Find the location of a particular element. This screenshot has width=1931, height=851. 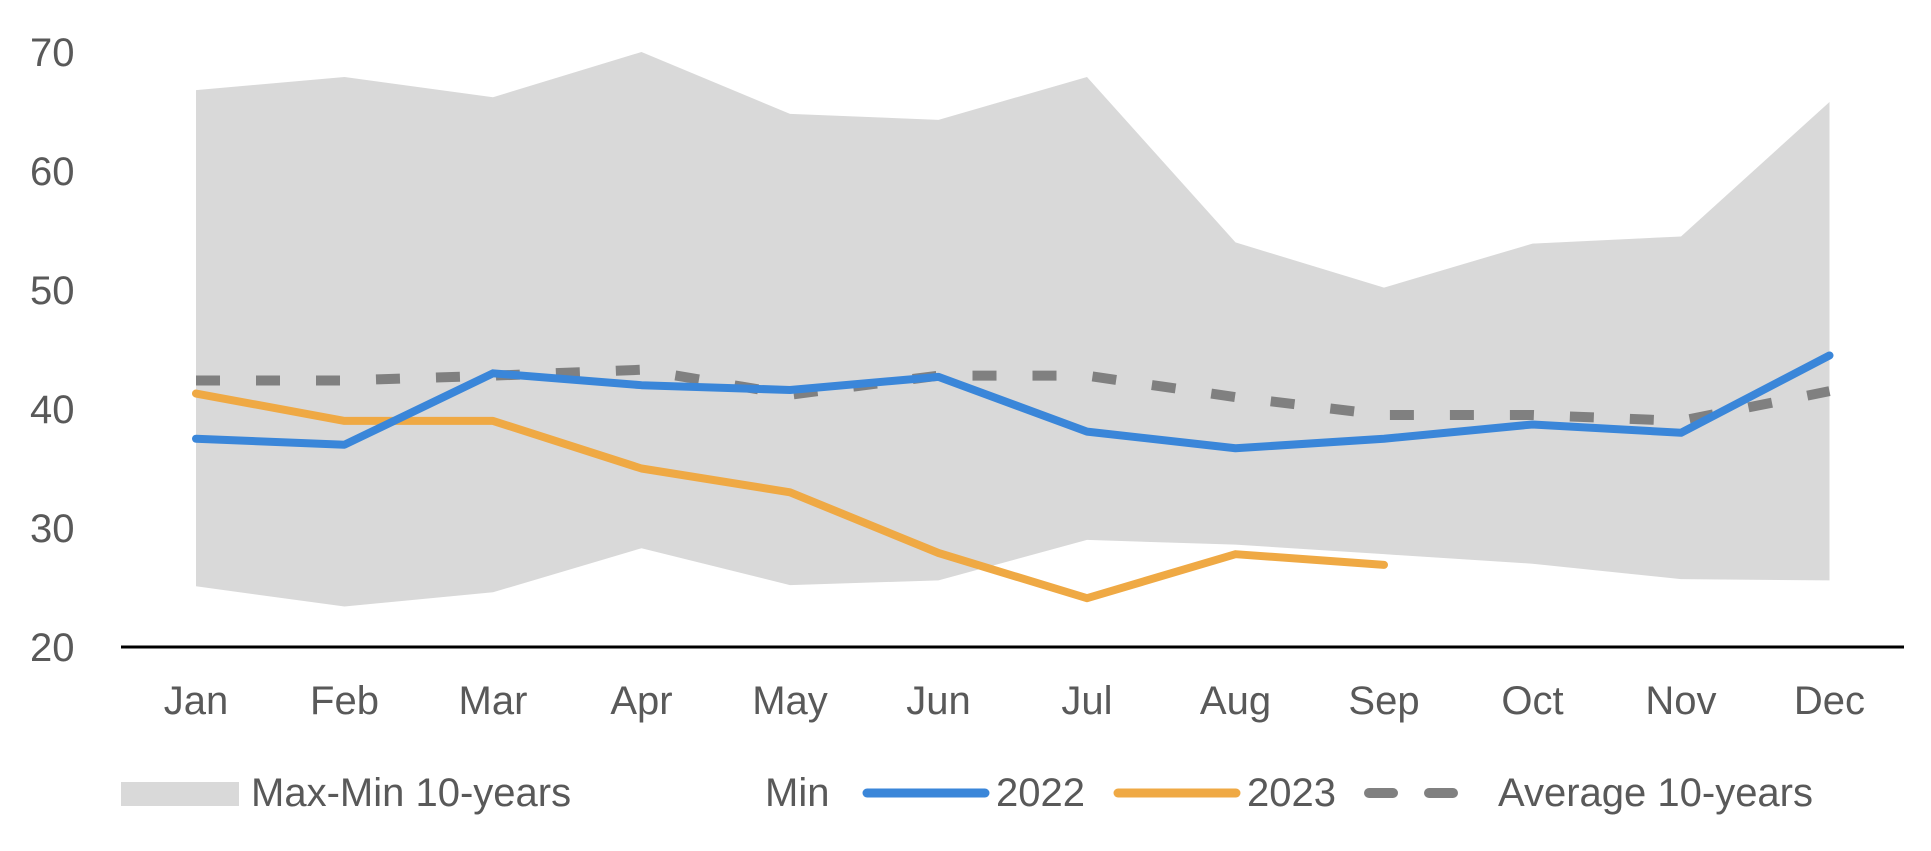

legend-label-min: Min is located at coordinates (797, 793).